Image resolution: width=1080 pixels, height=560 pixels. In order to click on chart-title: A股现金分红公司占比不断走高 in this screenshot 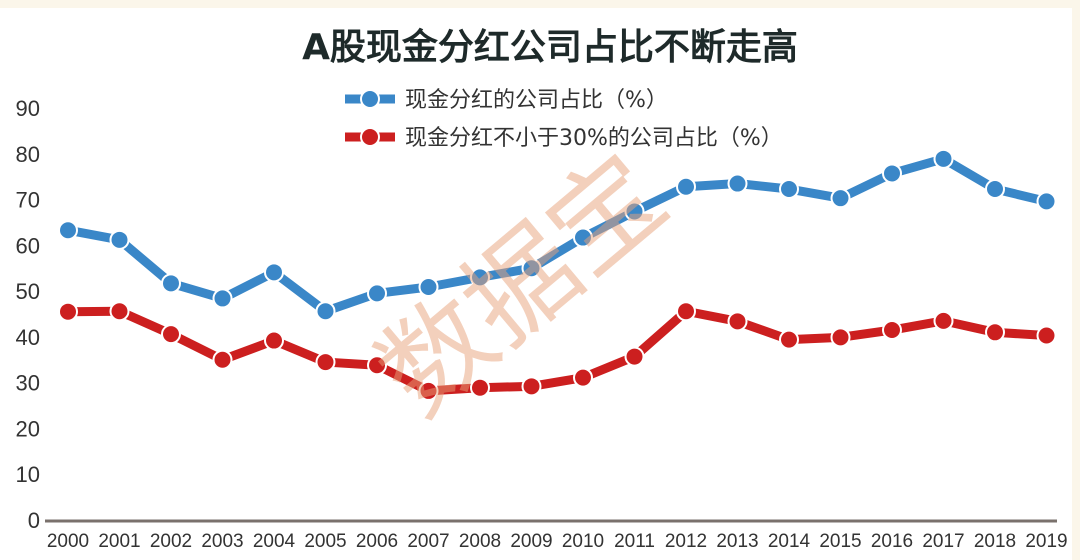, I will do `click(550, 47)`.